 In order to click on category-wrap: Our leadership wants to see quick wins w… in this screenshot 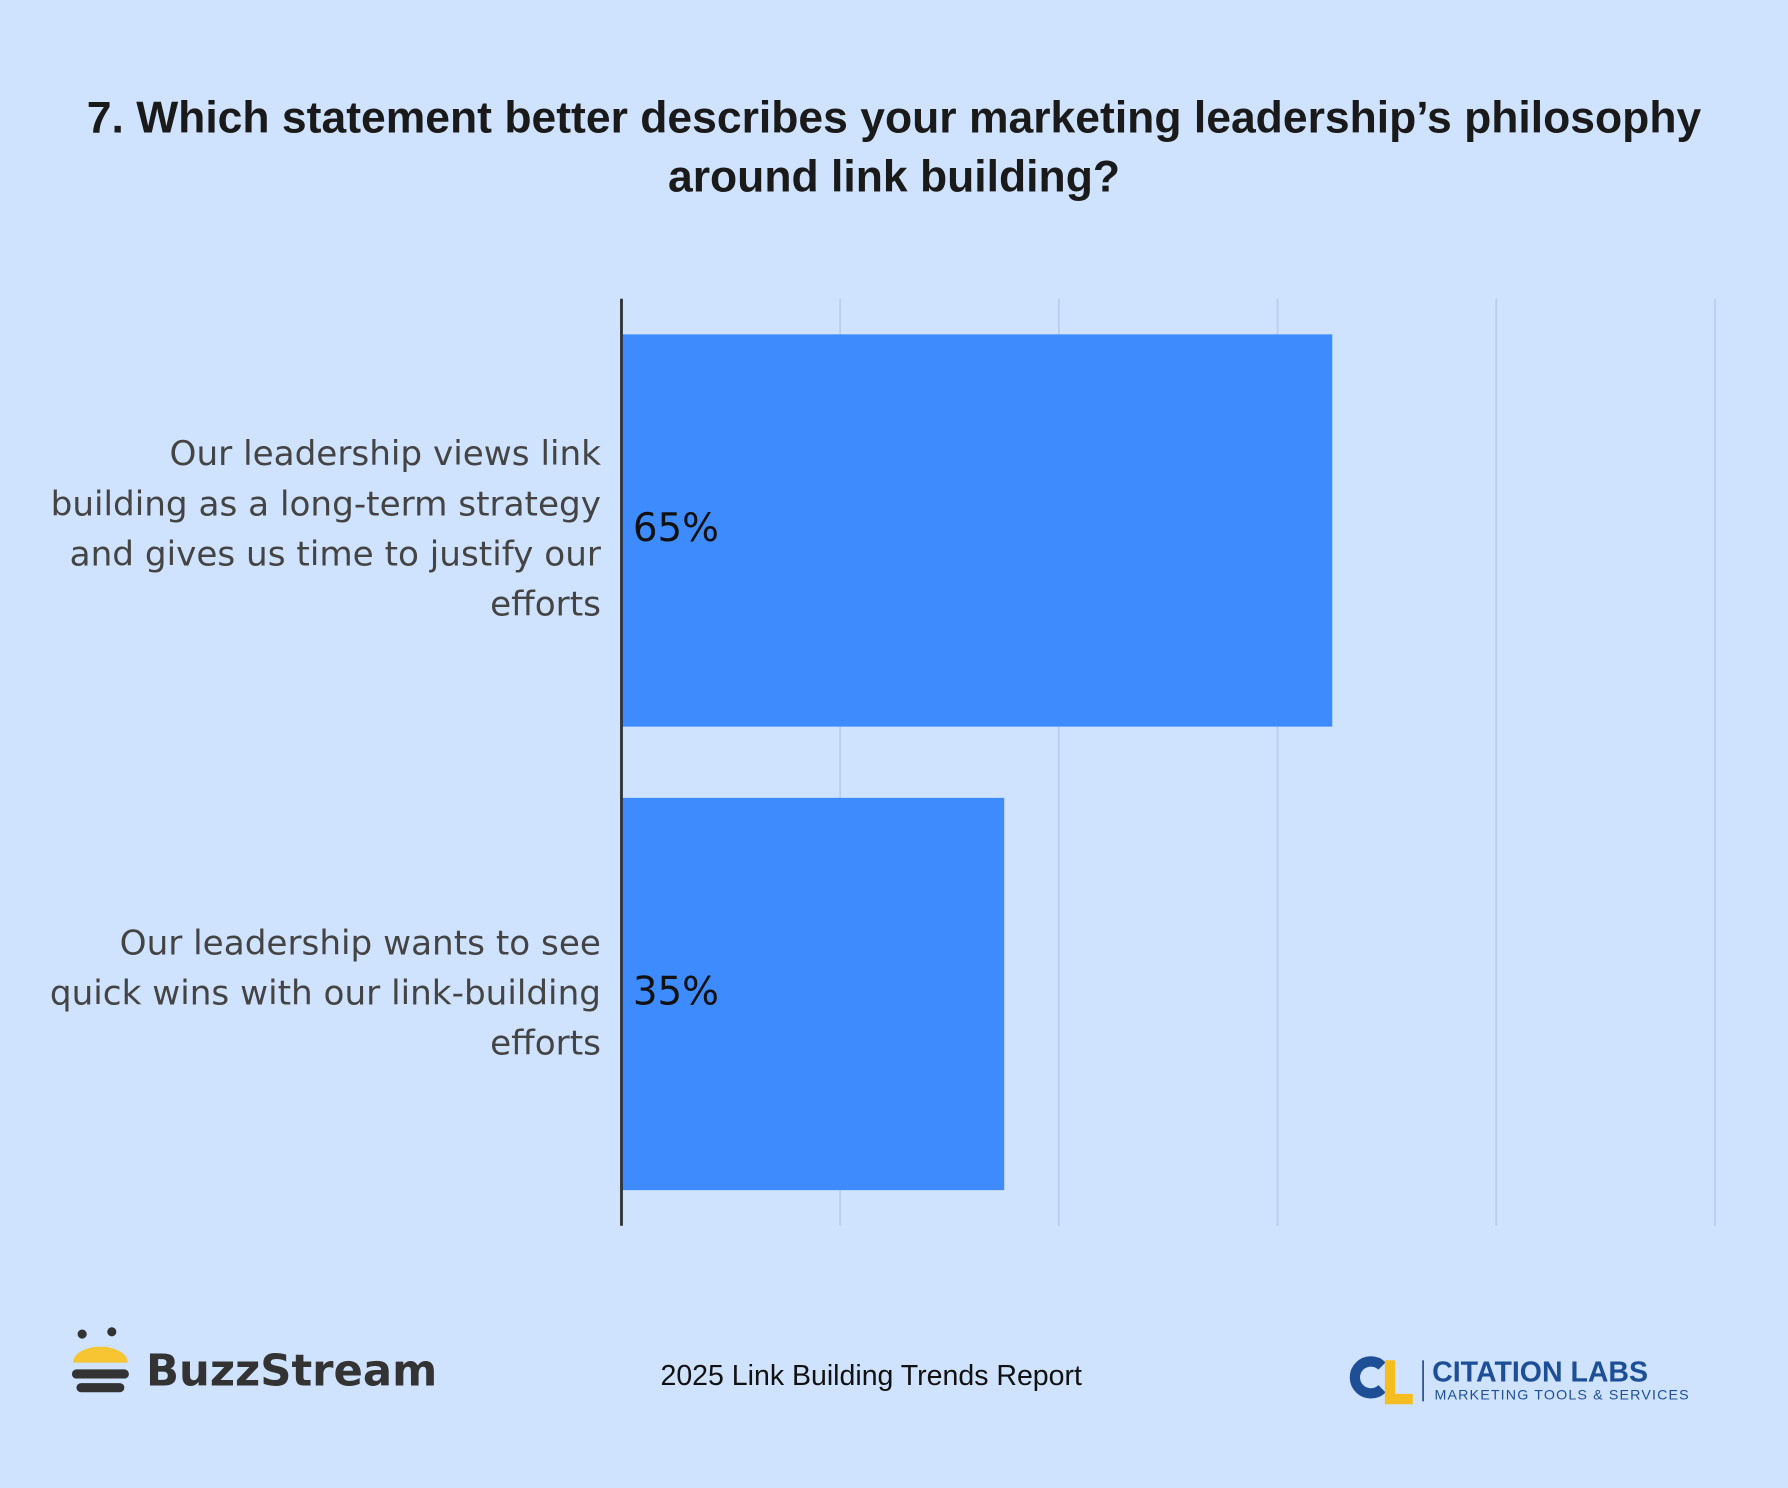, I will do `click(317, 994)`.